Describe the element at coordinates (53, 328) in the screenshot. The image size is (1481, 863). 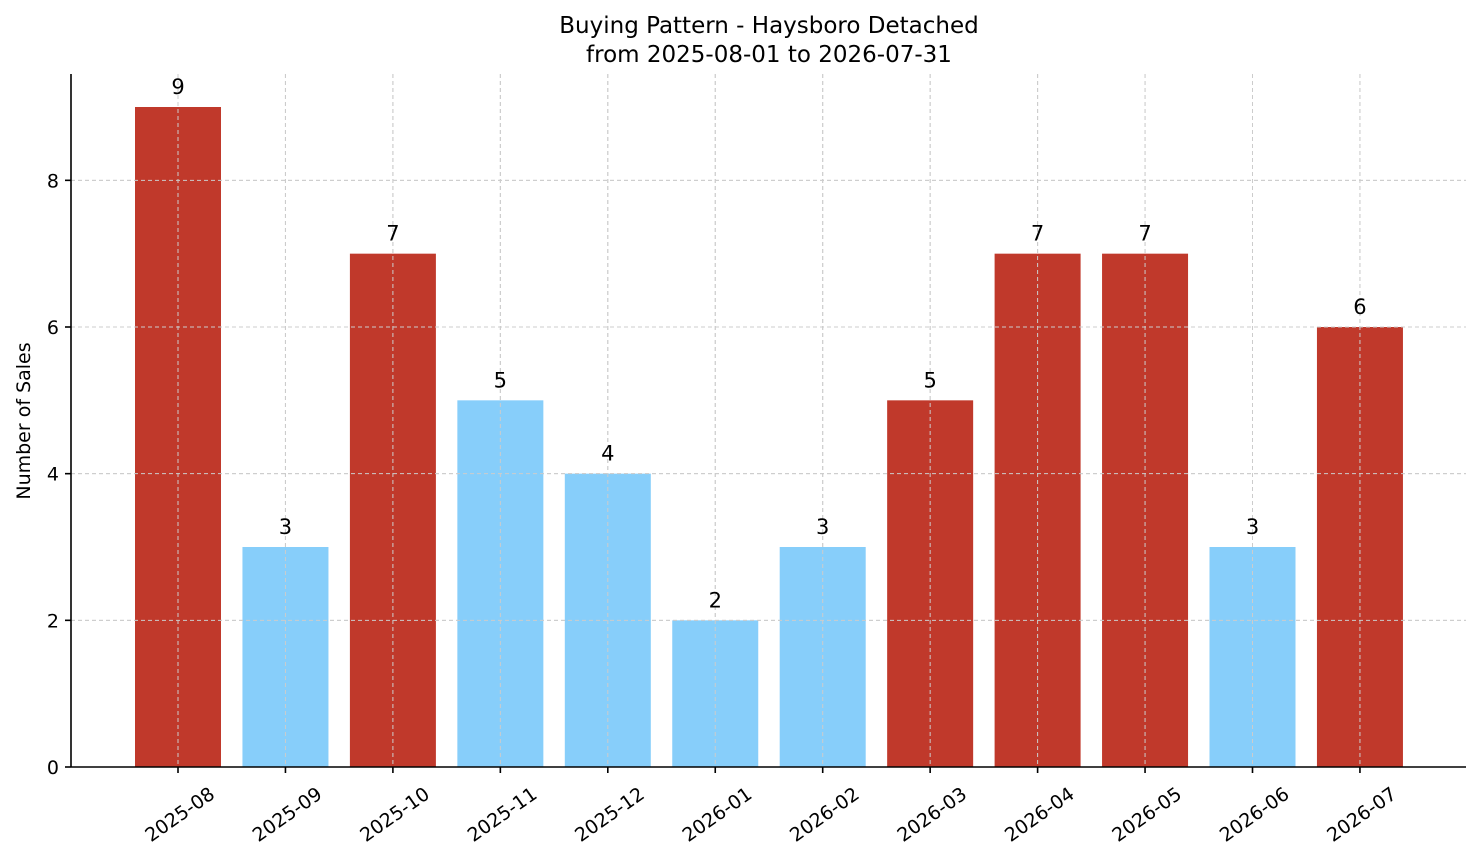
I see `y-tick-label: 6` at that location.